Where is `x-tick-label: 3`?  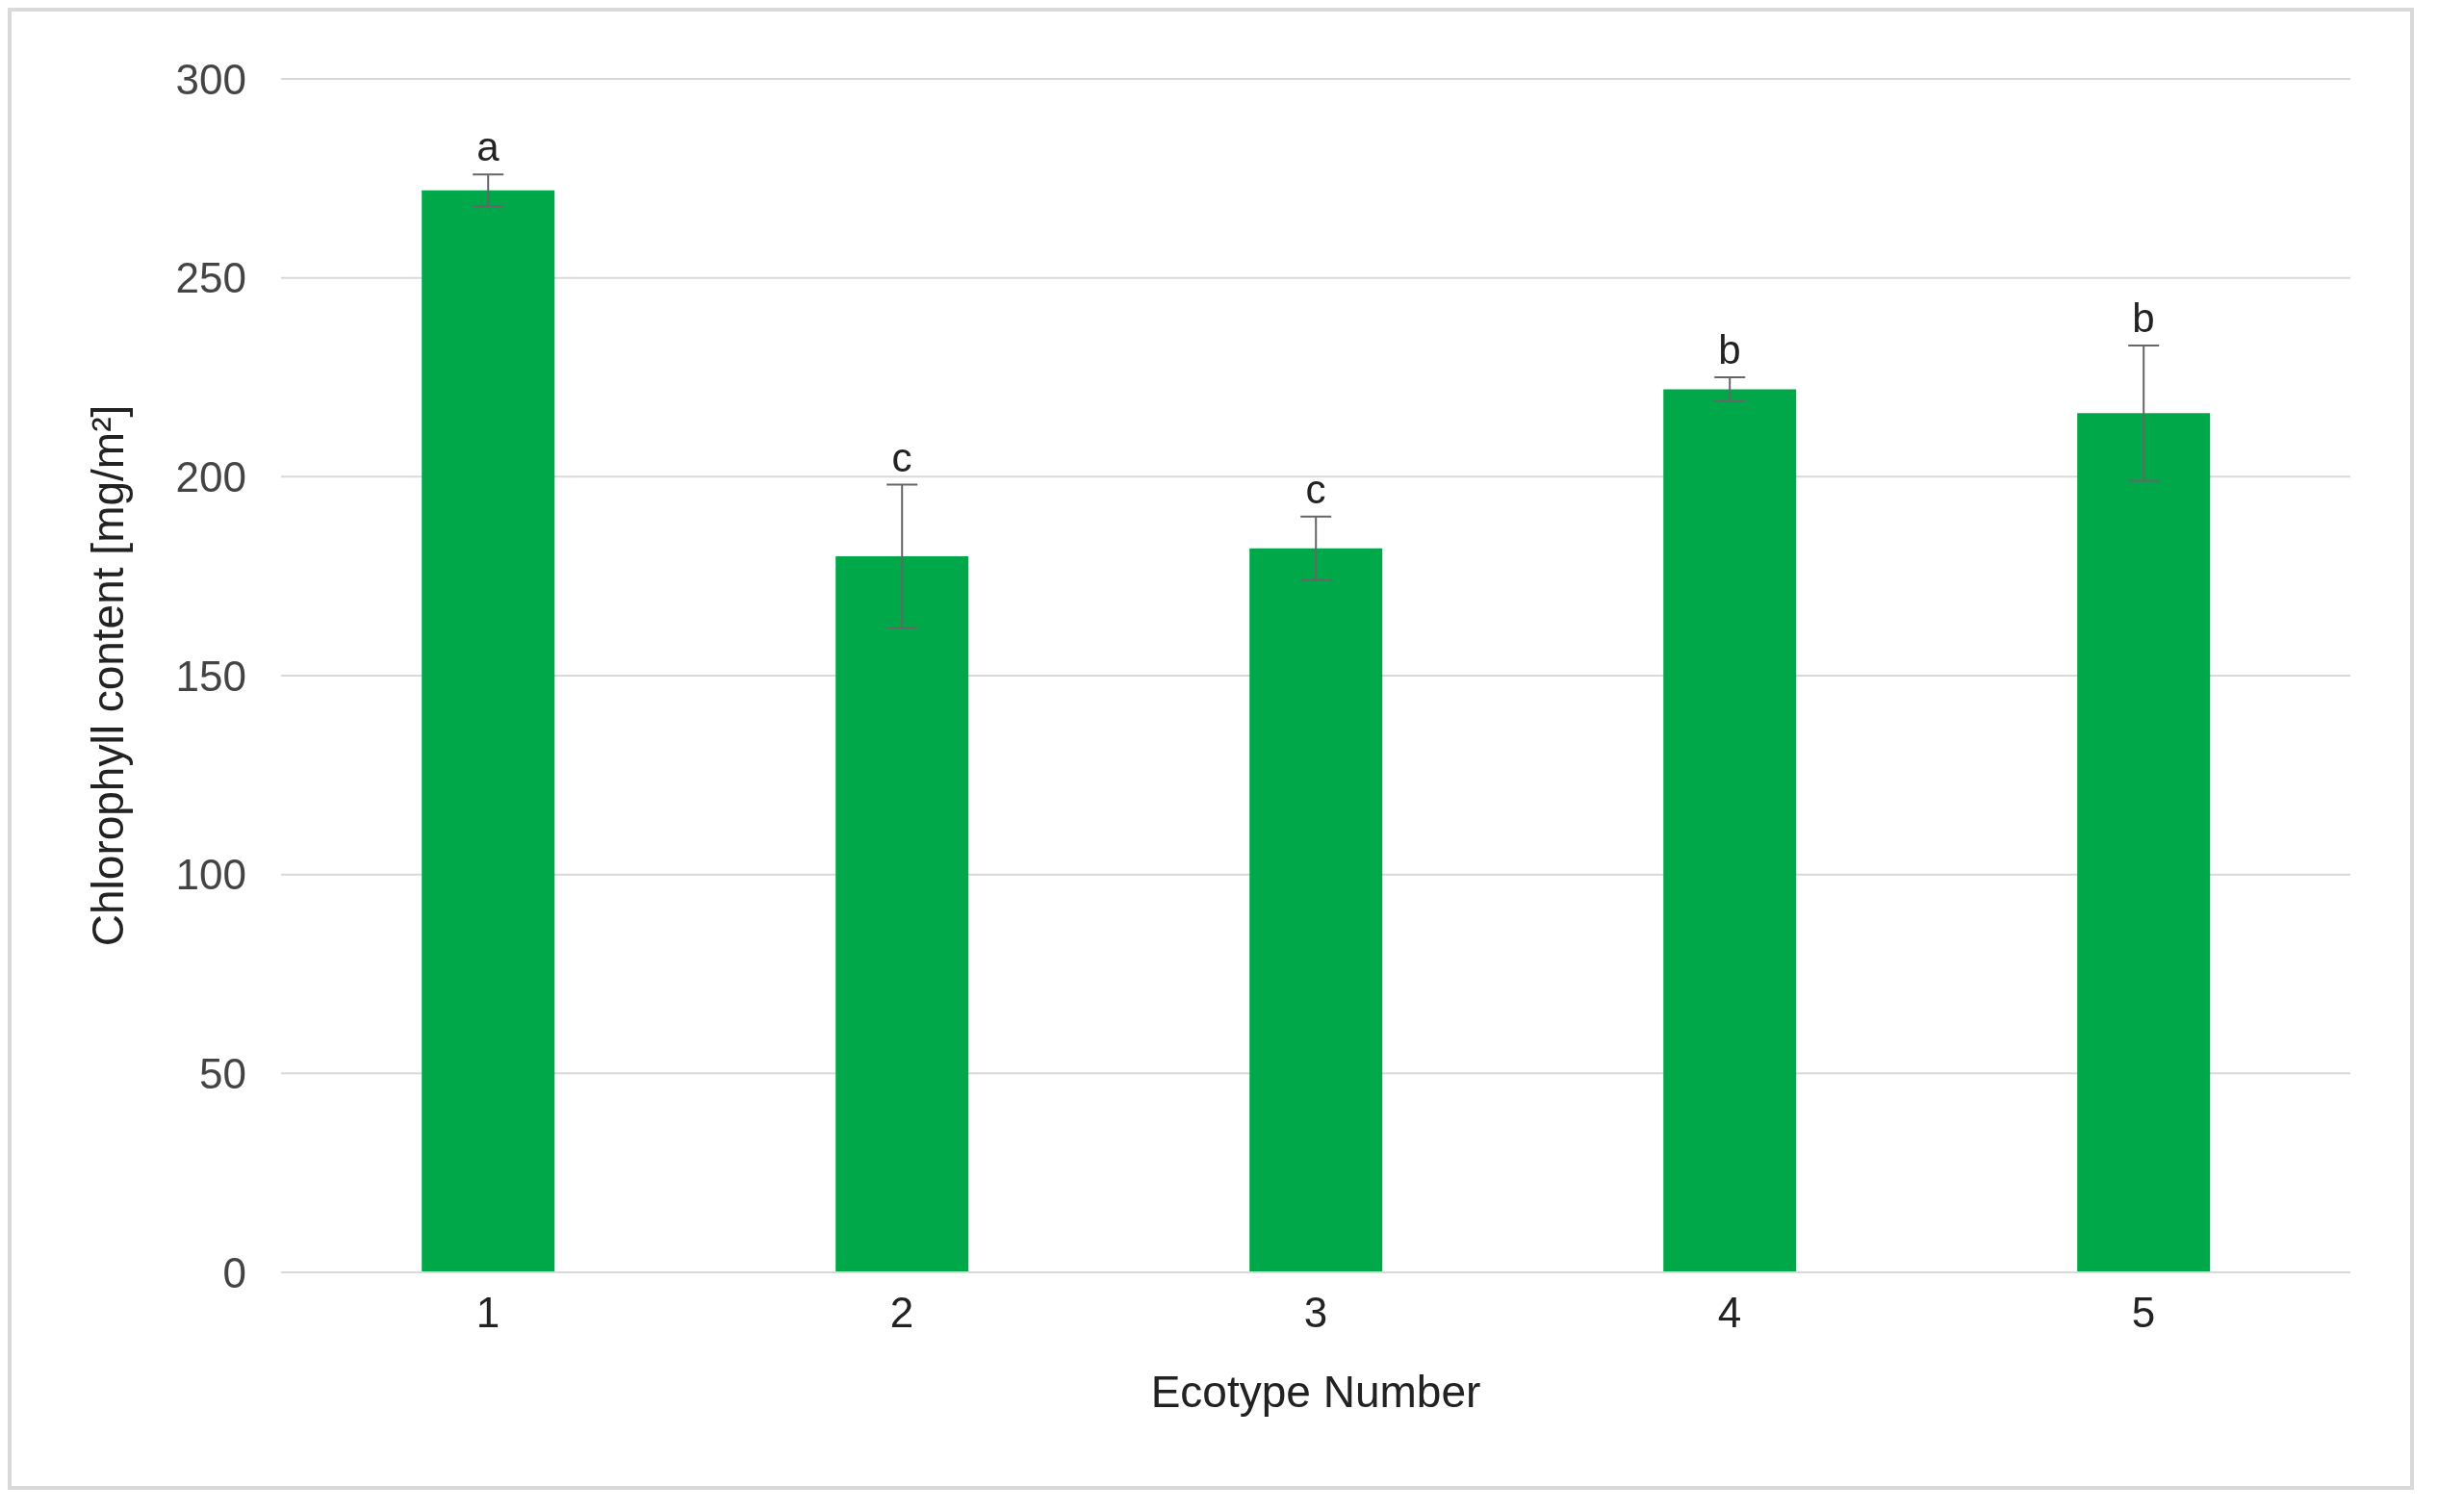 x-tick-label: 3 is located at coordinates (1316, 1313).